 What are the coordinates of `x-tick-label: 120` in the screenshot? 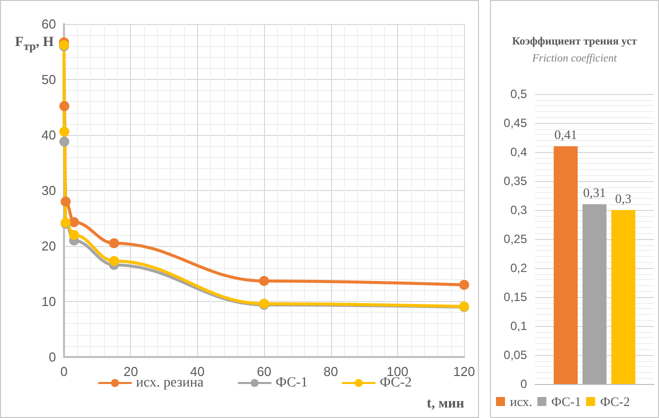 It's located at (464, 371).